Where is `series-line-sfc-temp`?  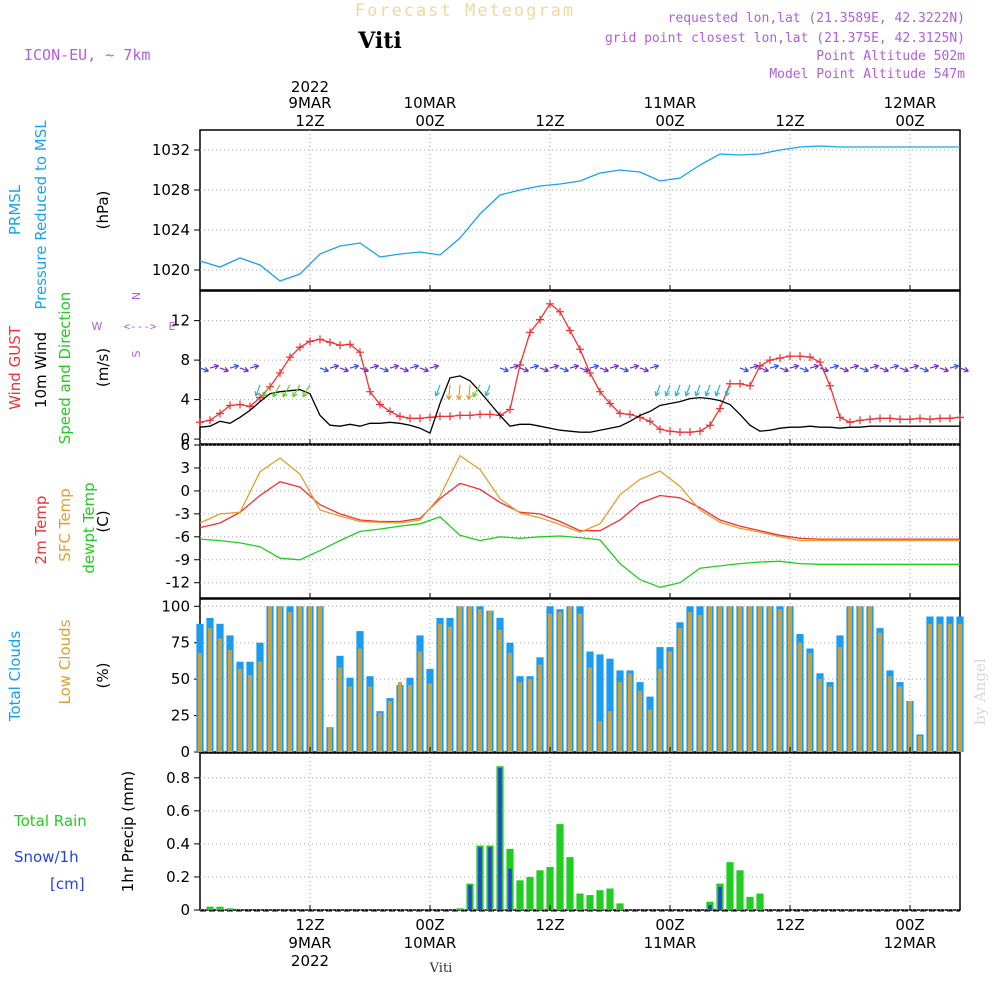 series-line-sfc-temp is located at coordinates (579, 498).